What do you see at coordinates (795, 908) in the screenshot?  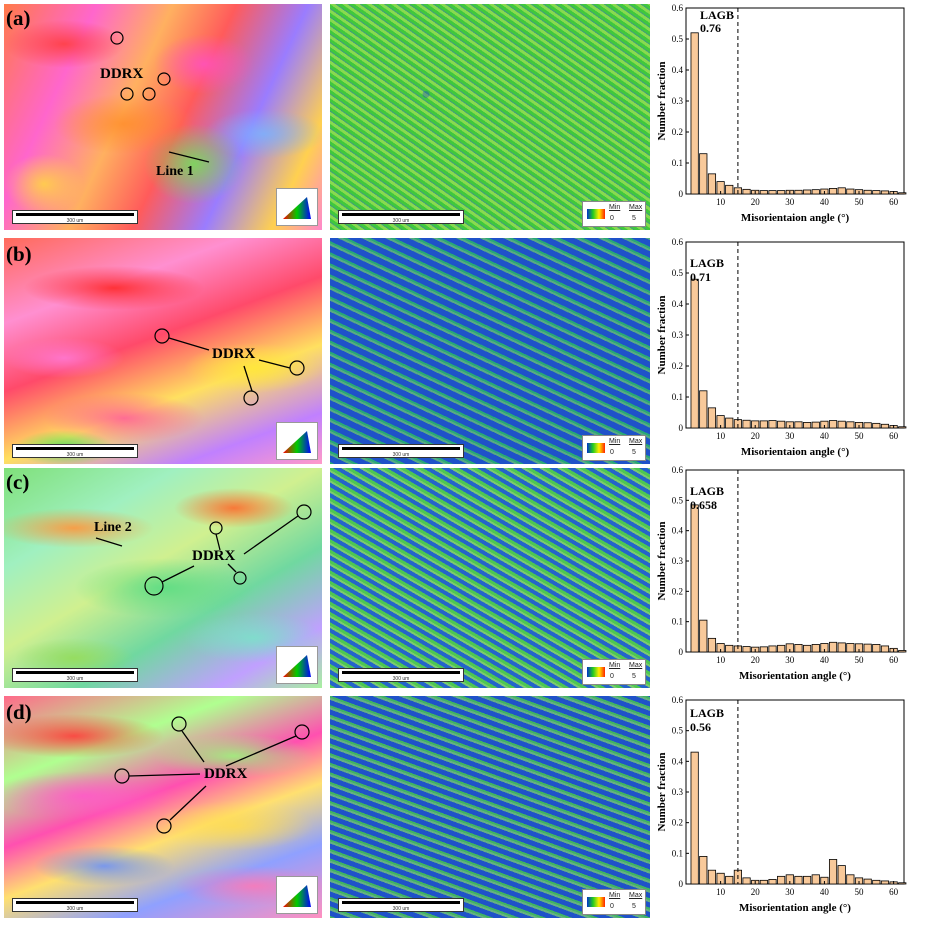 I see `x-axis-label: Misorientation angle (°)` at bounding box center [795, 908].